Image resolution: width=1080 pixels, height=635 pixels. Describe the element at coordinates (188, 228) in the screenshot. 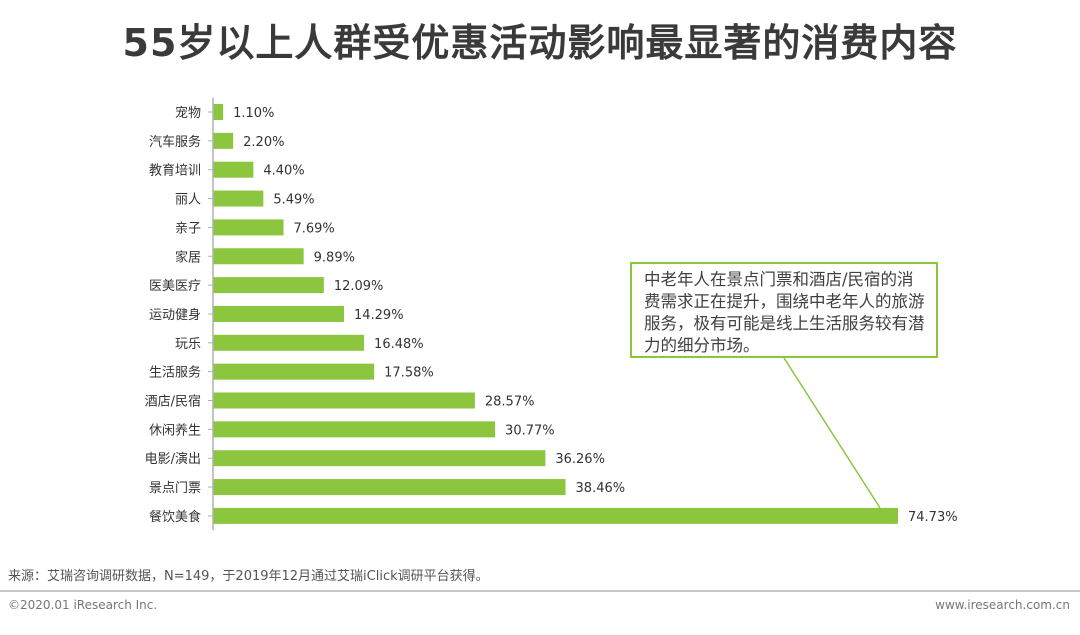

I see `category-label: 亲子` at that location.